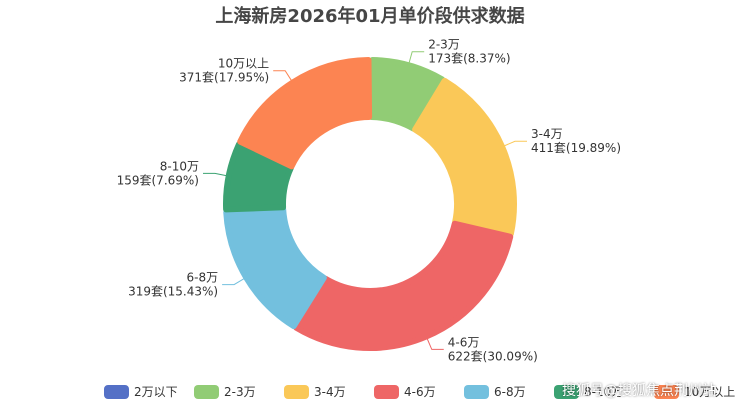 The image size is (740, 406). I want to click on chart-title: 上海新房2026年01月单价段供求数据, so click(370, 16).